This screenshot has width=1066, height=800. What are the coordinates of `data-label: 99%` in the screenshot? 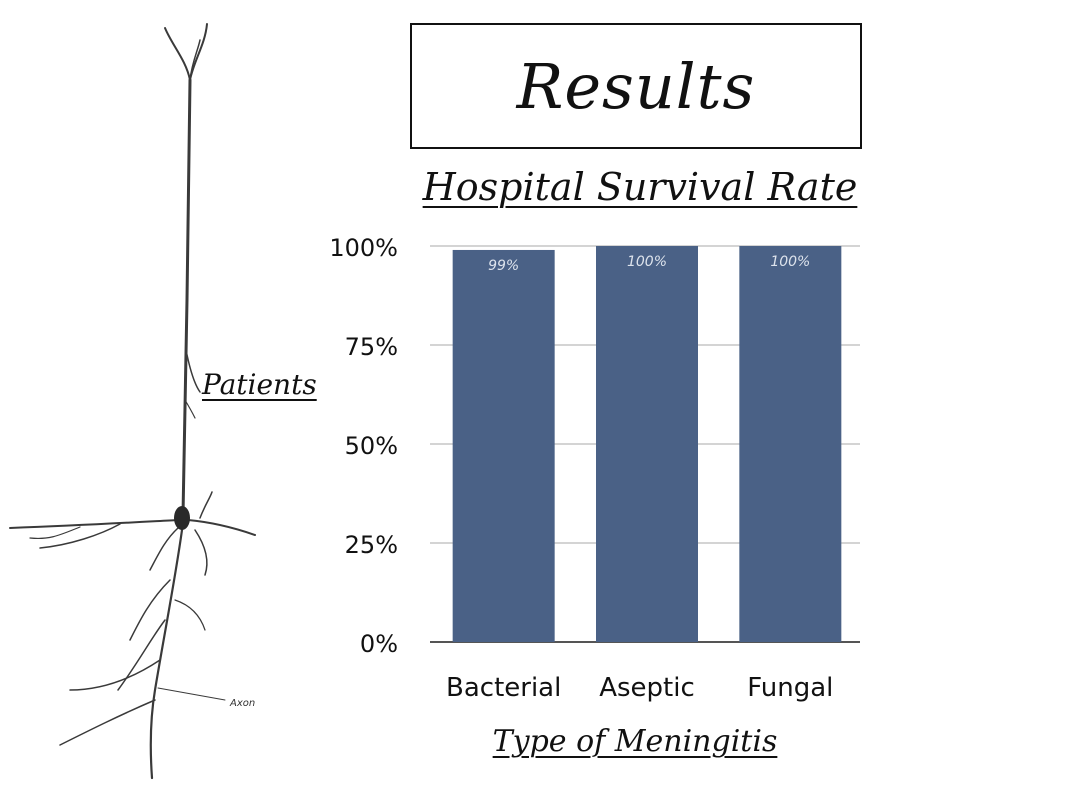 It's located at (503, 266).